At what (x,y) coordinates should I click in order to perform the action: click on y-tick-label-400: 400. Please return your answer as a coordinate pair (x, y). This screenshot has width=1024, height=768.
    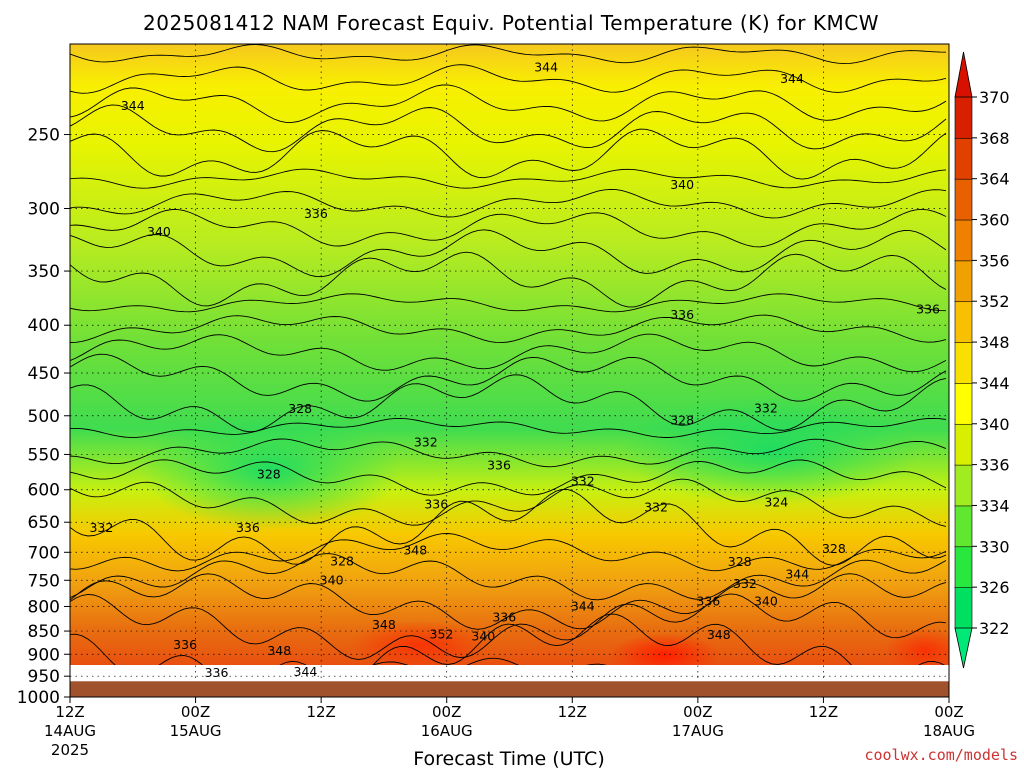
    Looking at the image, I should click on (44, 326).